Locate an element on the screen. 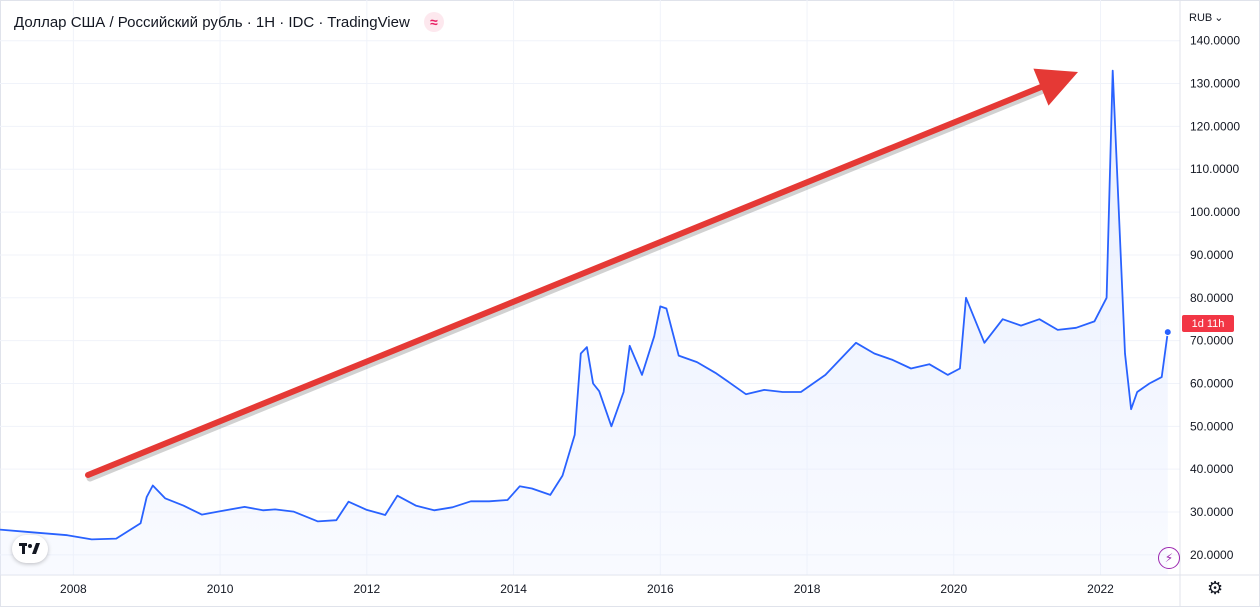 The image size is (1260, 607). x-tick-label: 2014 is located at coordinates (513, 589).